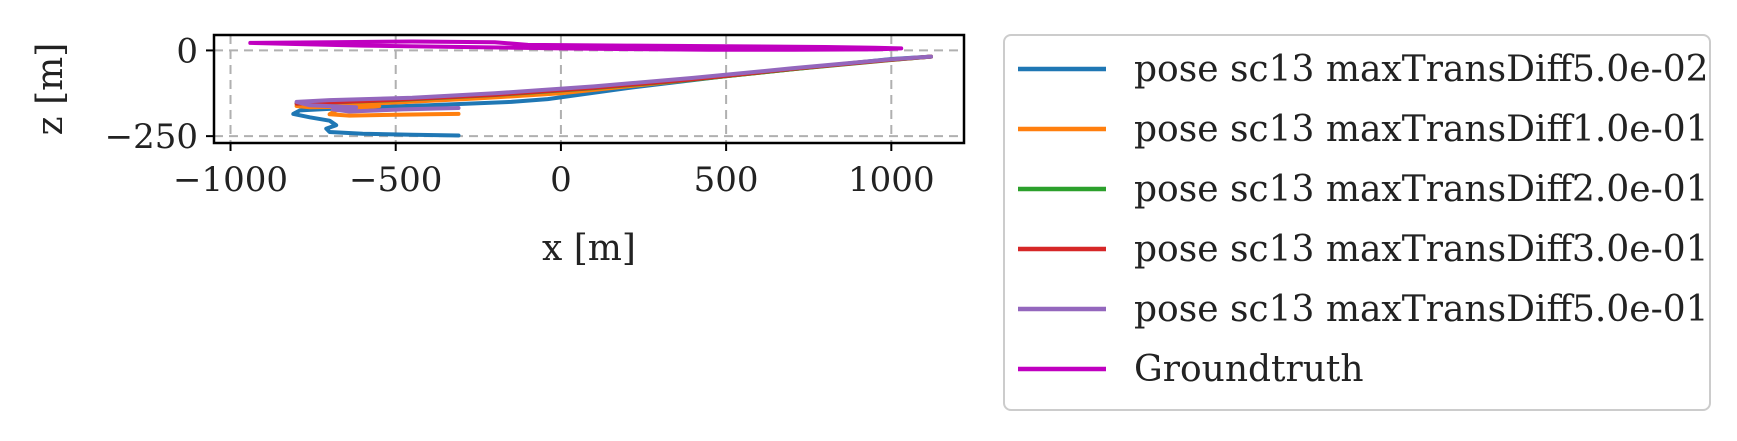 The image size is (1737, 441). Describe the element at coordinates (561, 180) in the screenshot. I see `x-tick-label: 0` at that location.